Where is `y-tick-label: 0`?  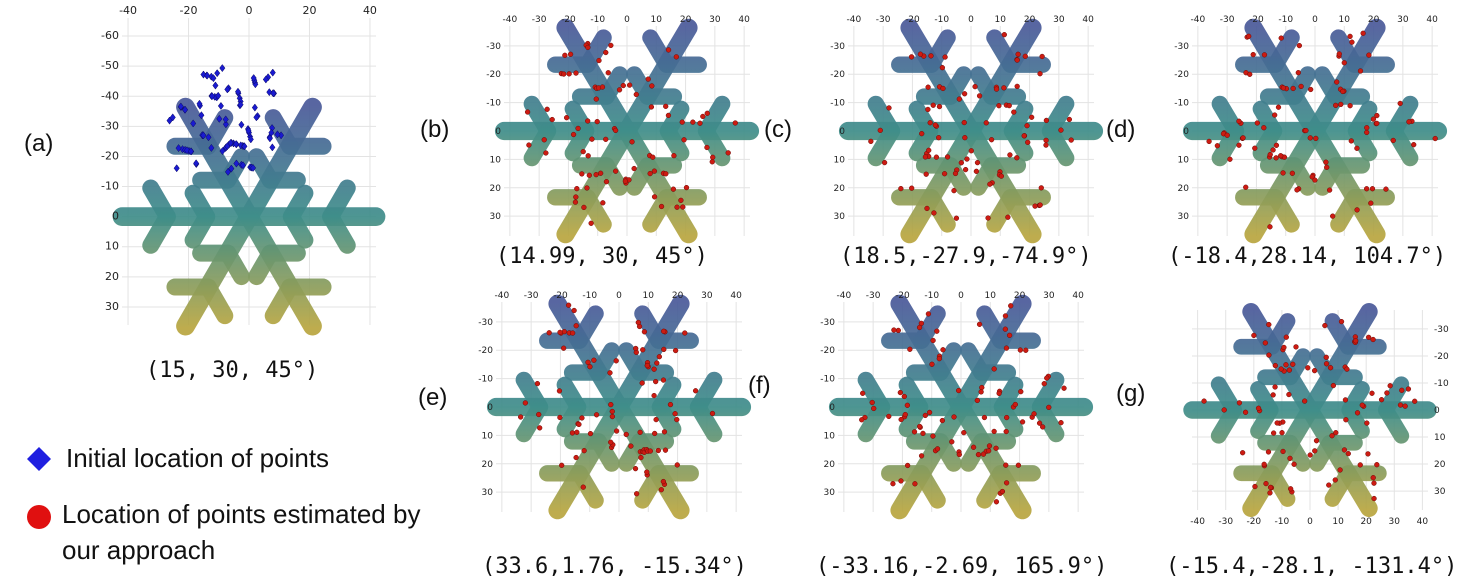
y-tick-label: 0 is located at coordinates (1437, 411).